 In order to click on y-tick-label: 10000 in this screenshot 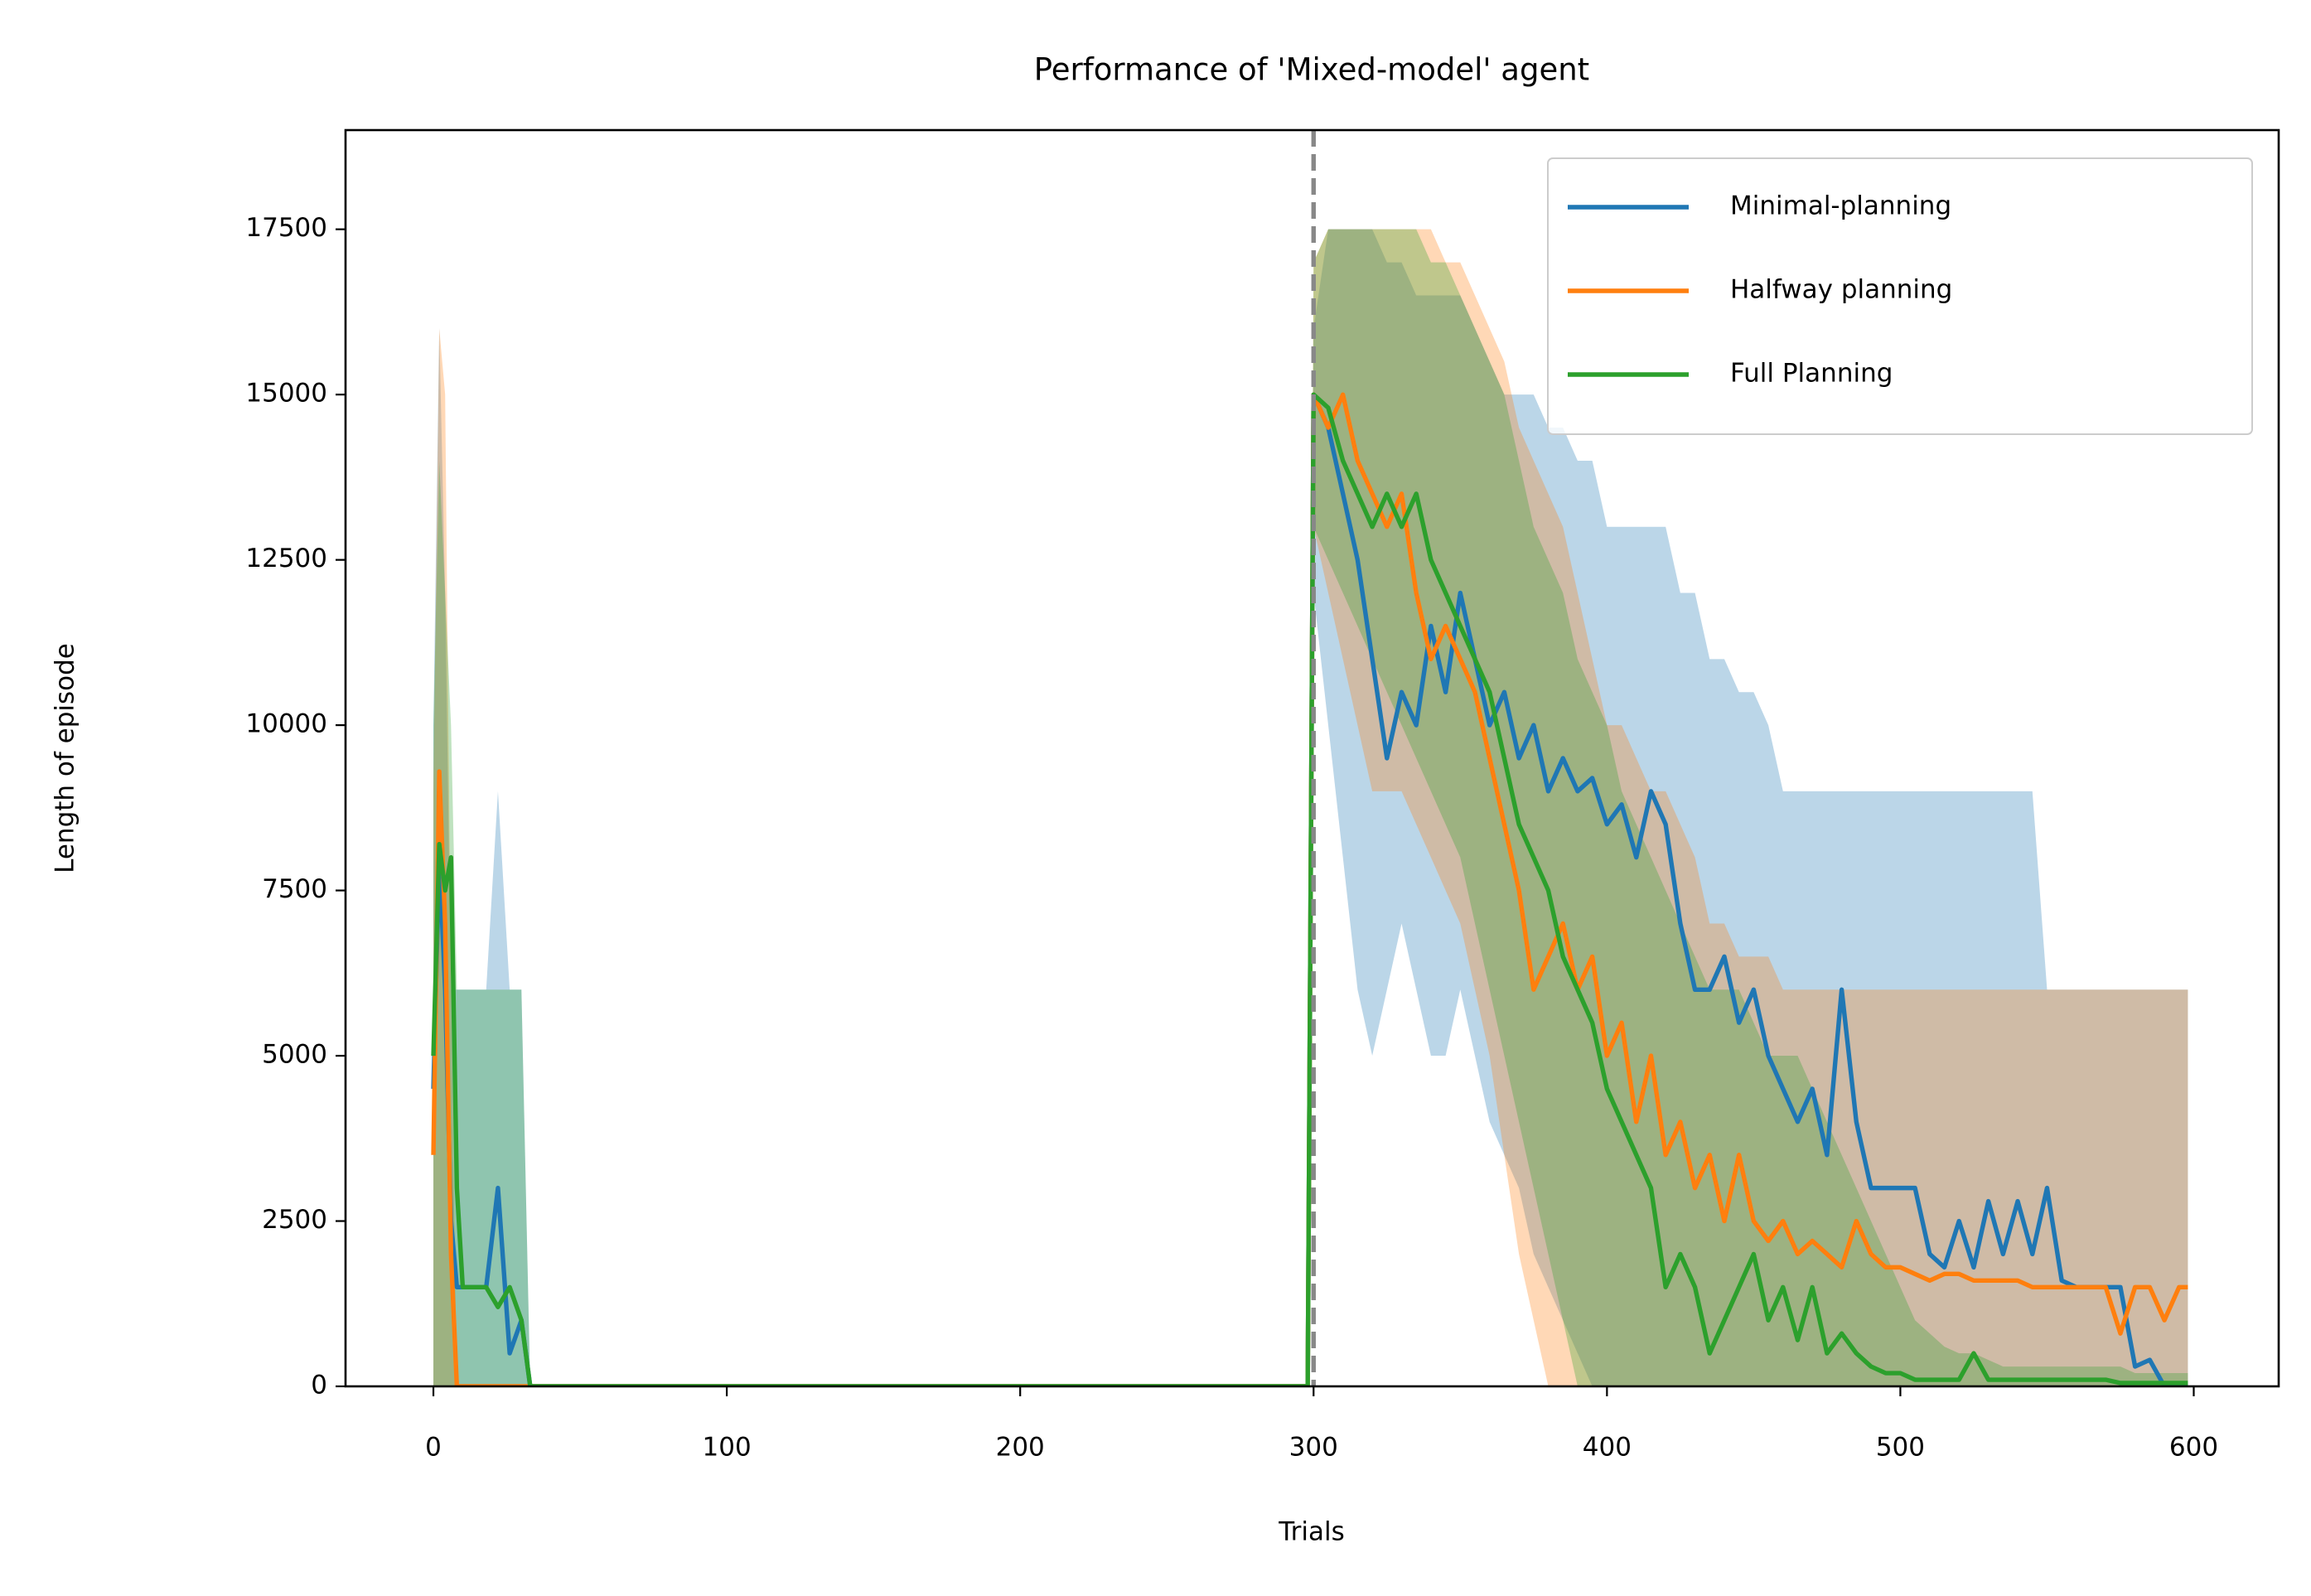, I will do `click(286, 724)`.